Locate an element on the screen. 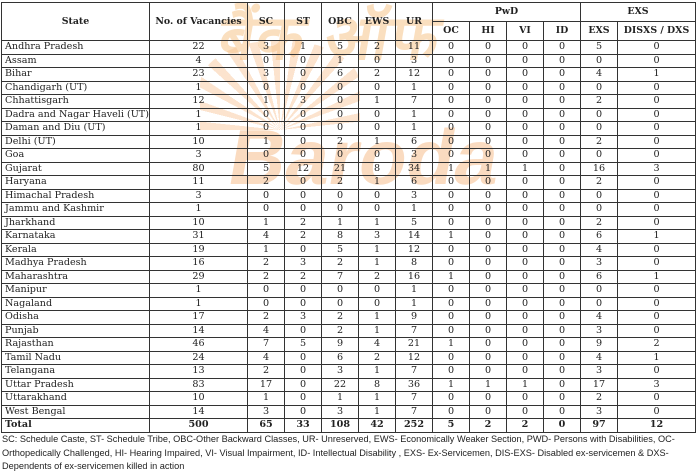 The image size is (699, 475). cell-ur: 9 is located at coordinates (414, 317).